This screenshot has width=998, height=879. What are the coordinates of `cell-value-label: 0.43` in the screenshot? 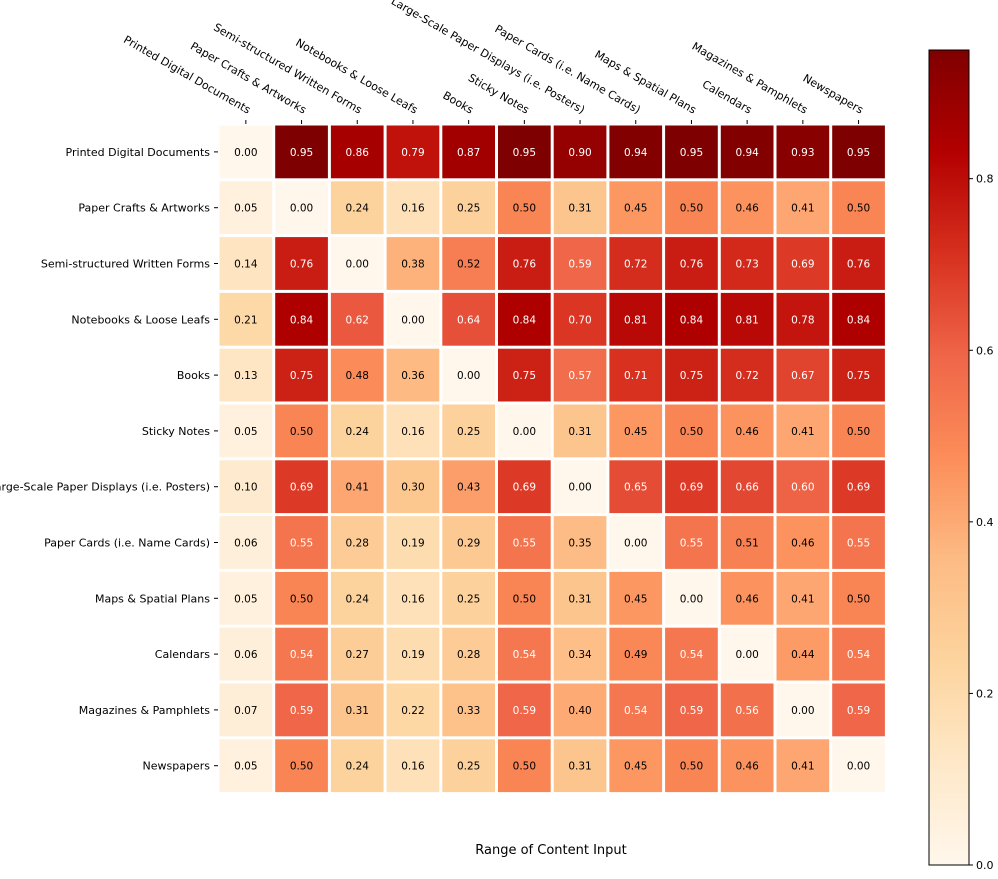 It's located at (468, 488).